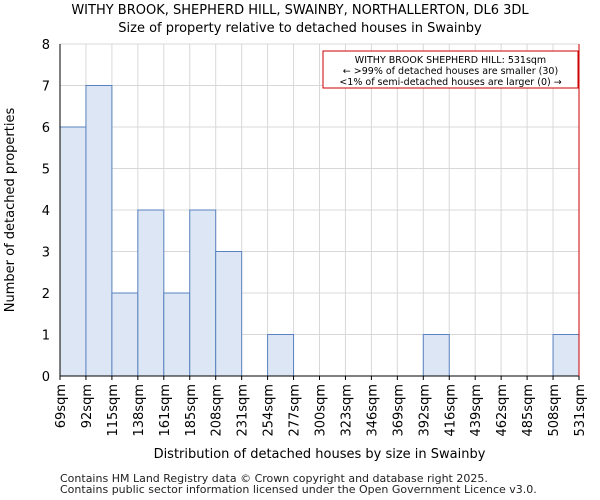  What do you see at coordinates (502, 410) in the screenshot?
I see `x-tick-label: 462sqm` at bounding box center [502, 410].